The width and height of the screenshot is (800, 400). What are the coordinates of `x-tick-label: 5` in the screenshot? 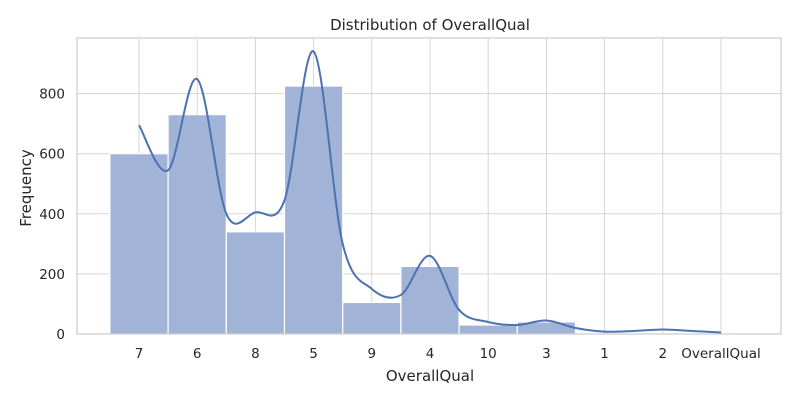 It's located at (313, 354).